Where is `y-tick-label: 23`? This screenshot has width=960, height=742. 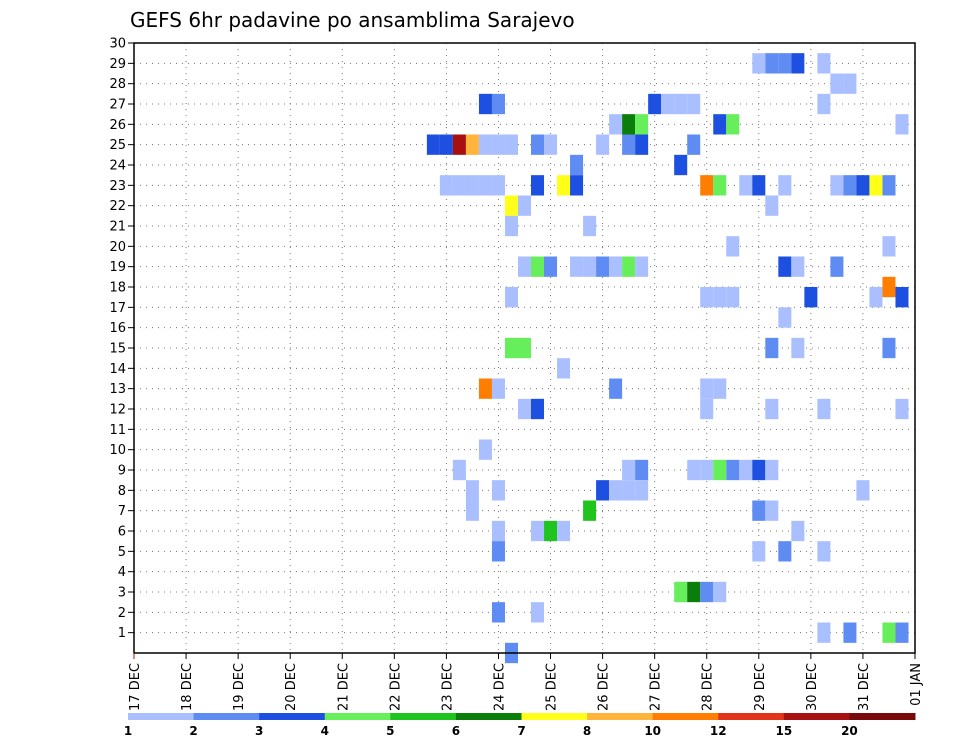 y-tick-label: 23 is located at coordinates (117, 186).